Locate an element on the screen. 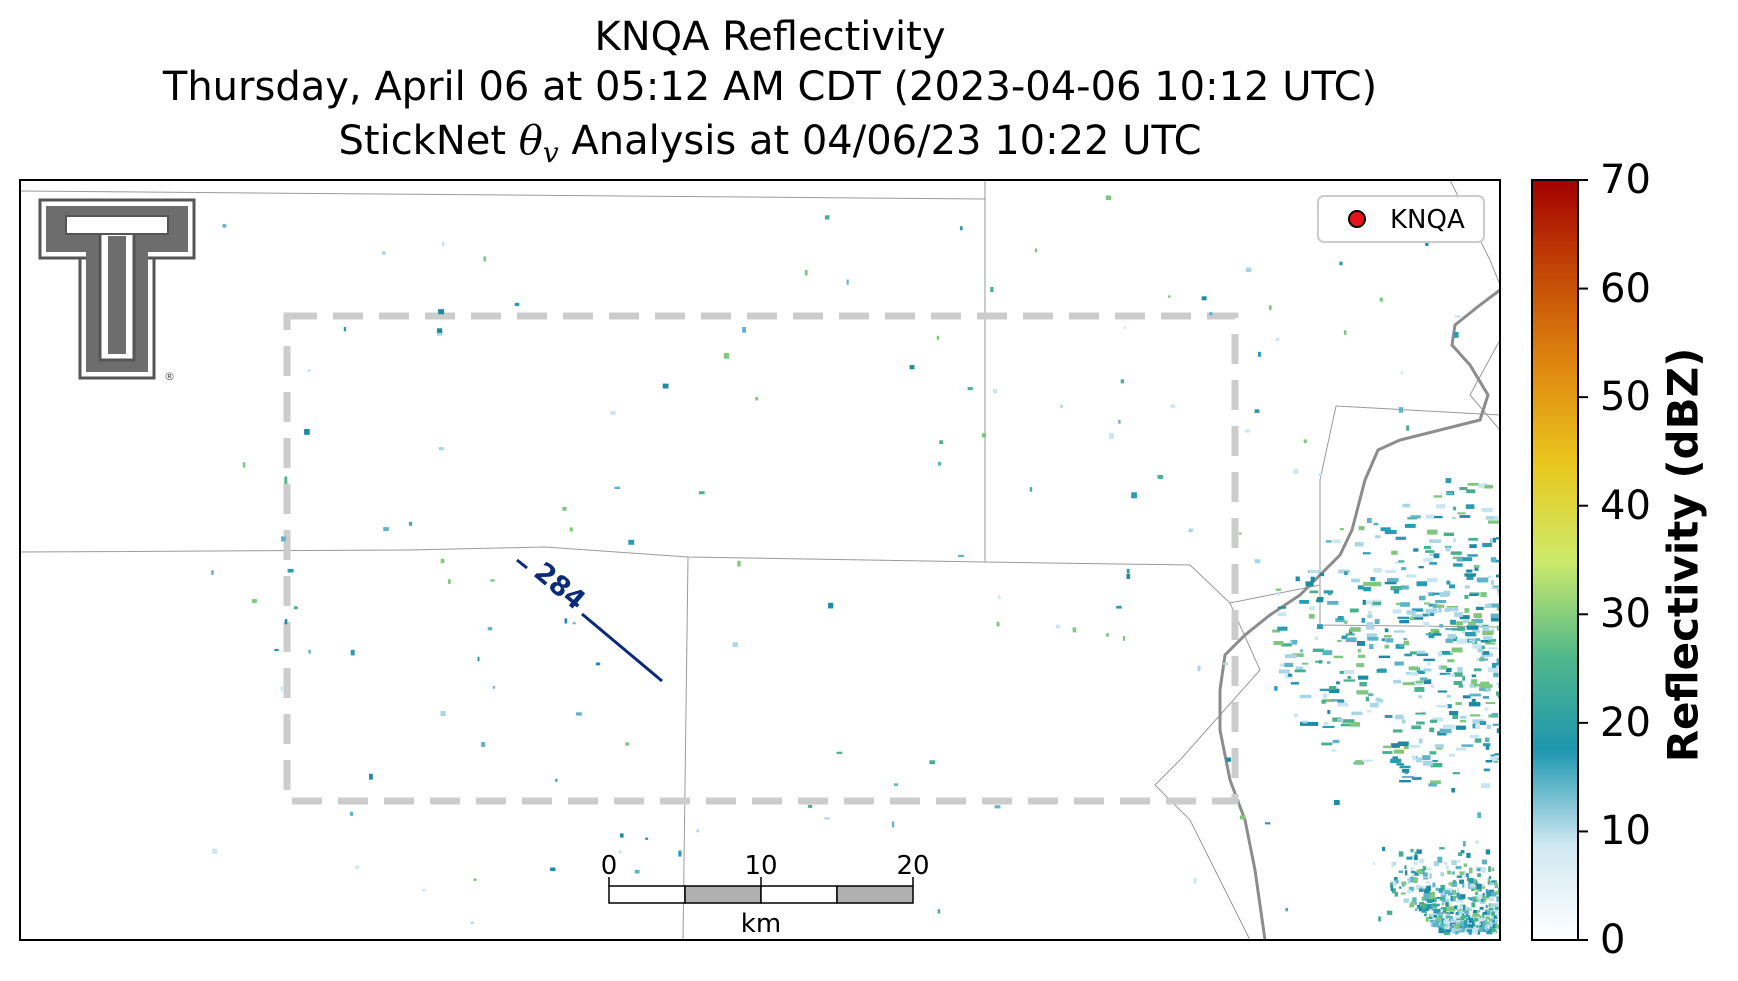  colorbar-tick-label: 20 is located at coordinates (1625, 722).